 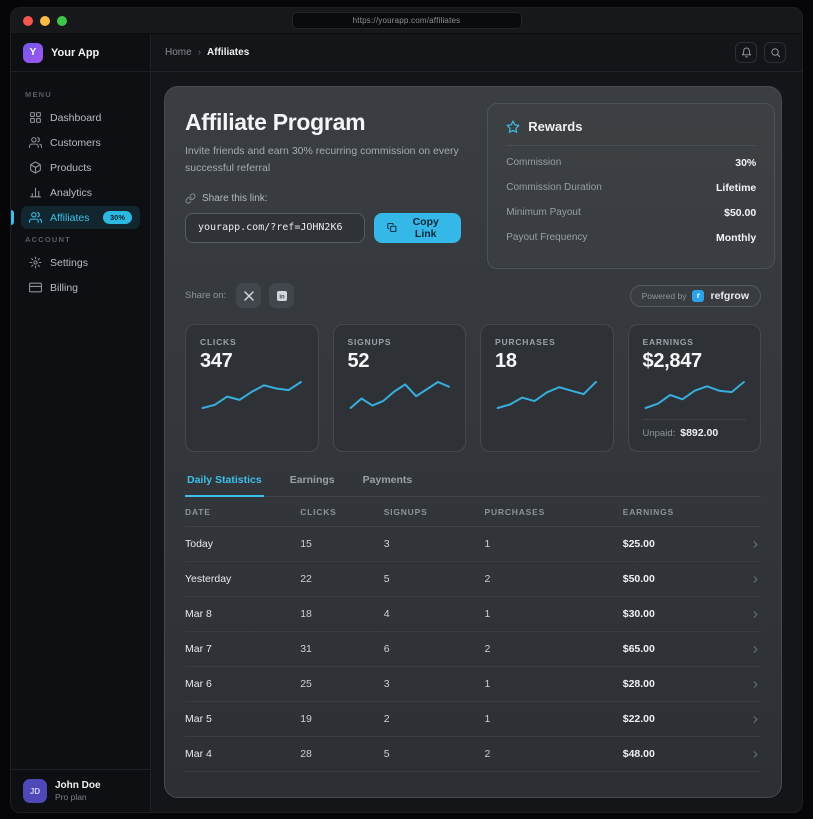 What do you see at coordinates (386, 719) in the screenshot?
I see `cell-signups: 2` at bounding box center [386, 719].